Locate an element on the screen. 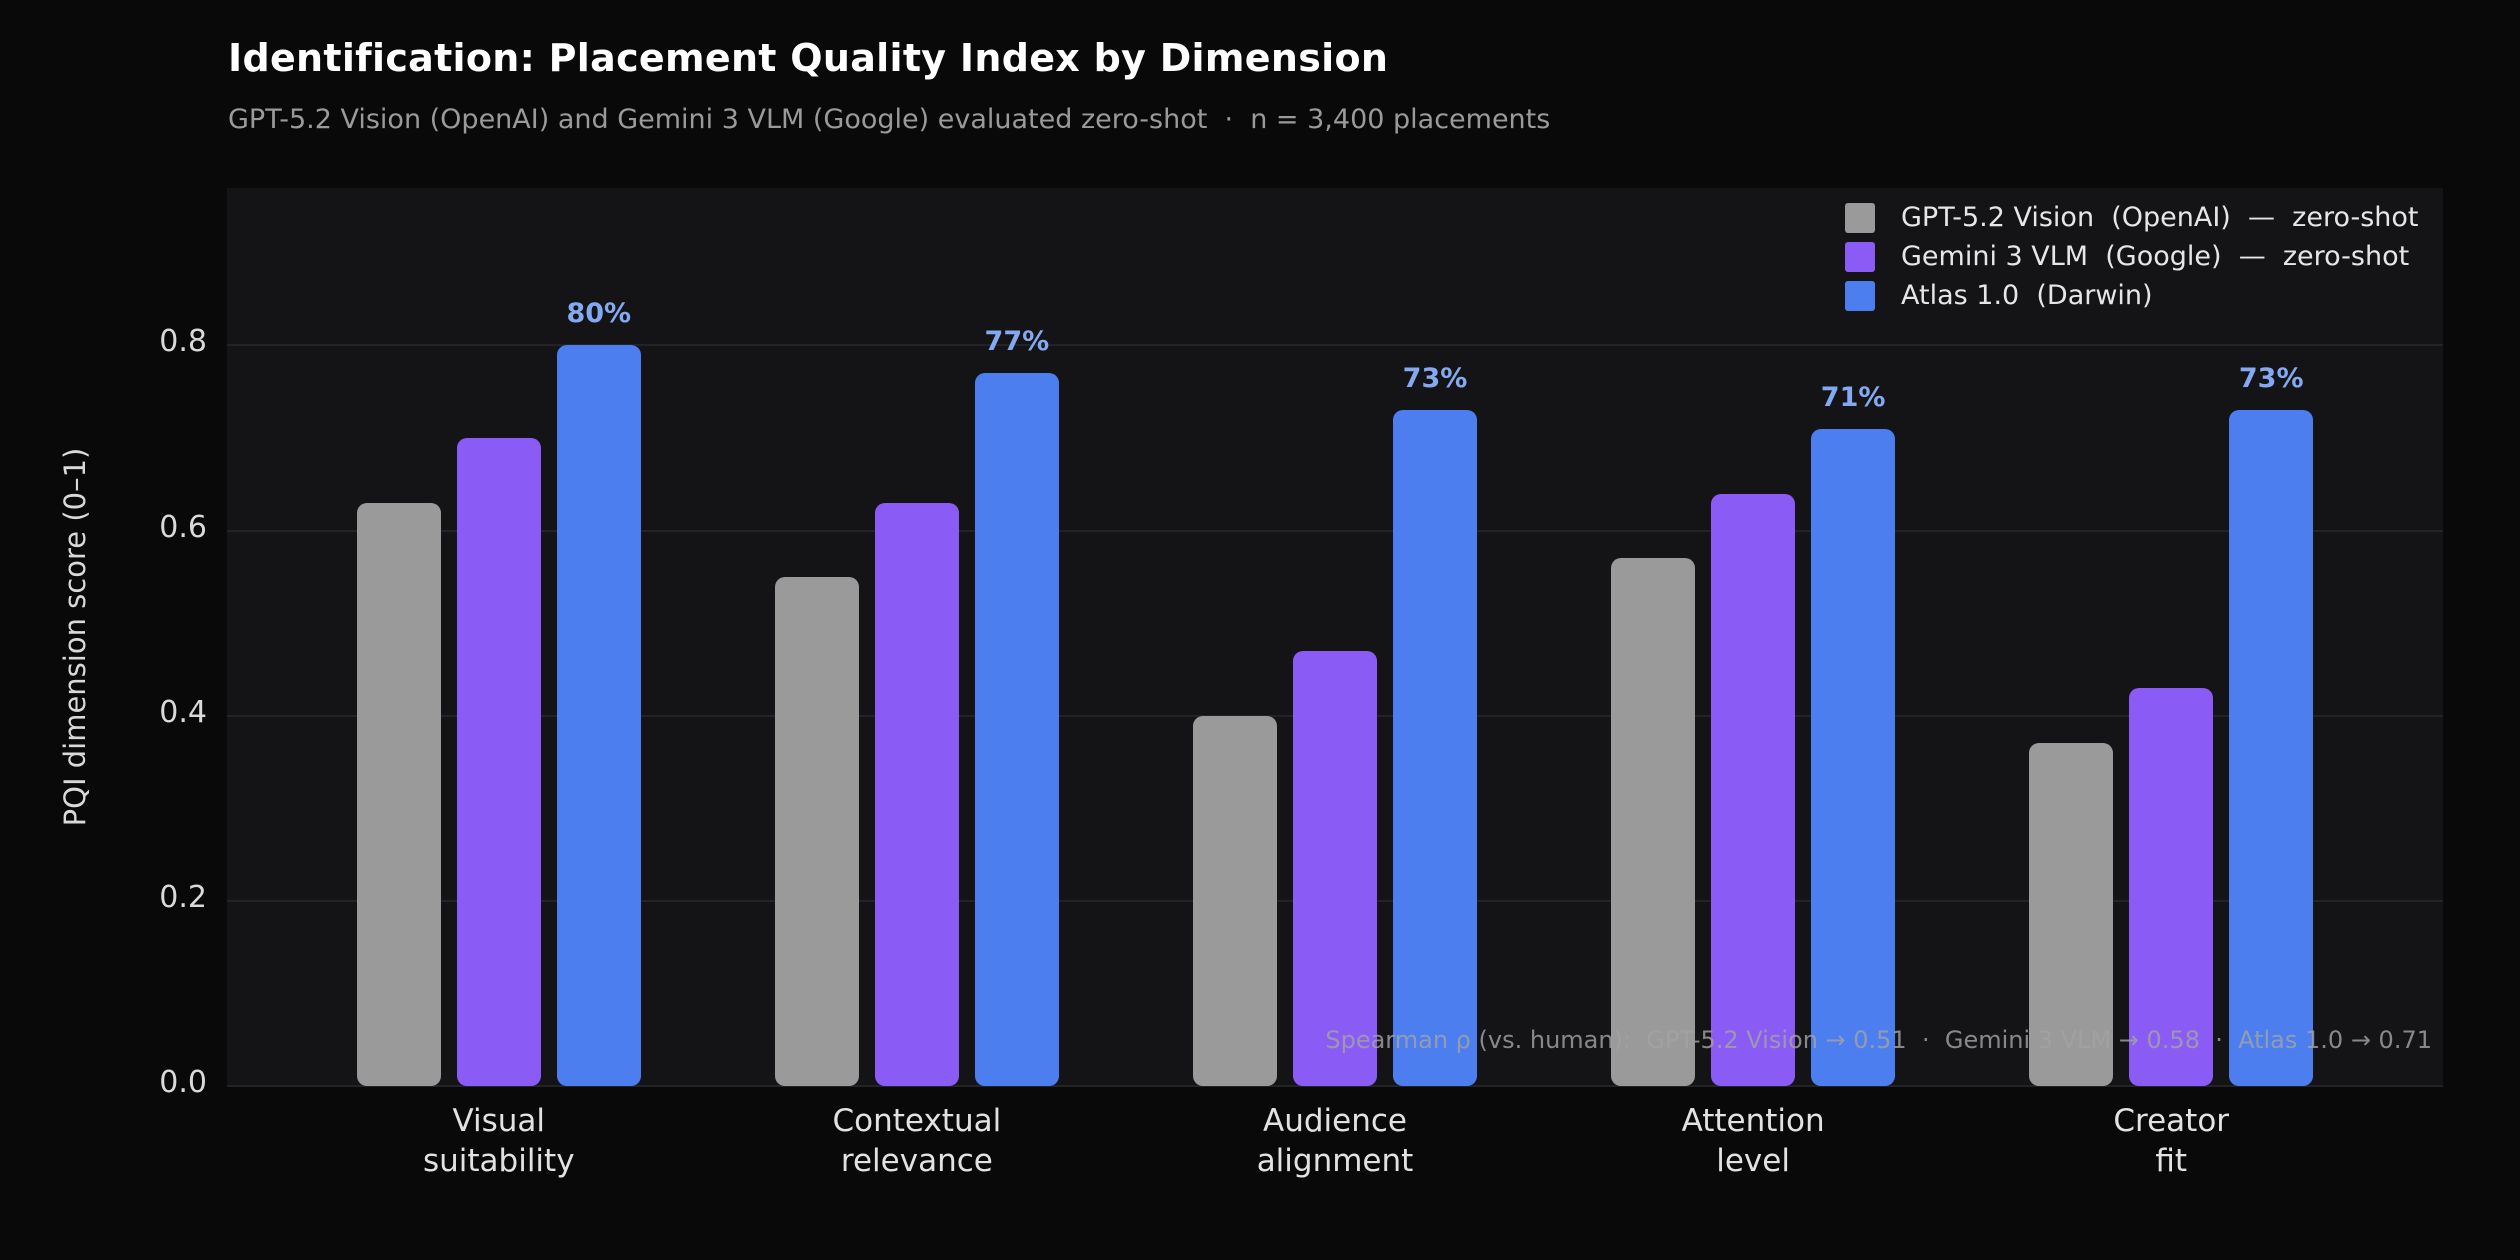  bar-series3-cat1 is located at coordinates (598, 715).